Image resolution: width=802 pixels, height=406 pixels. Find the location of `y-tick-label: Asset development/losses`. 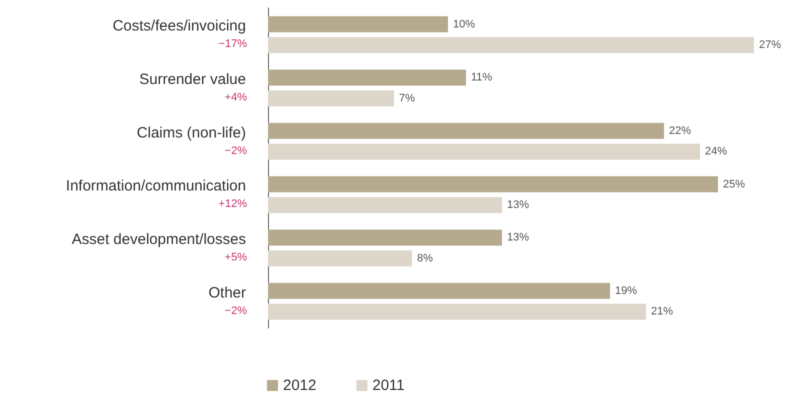

y-tick-label: Asset development/losses is located at coordinates (159, 239).